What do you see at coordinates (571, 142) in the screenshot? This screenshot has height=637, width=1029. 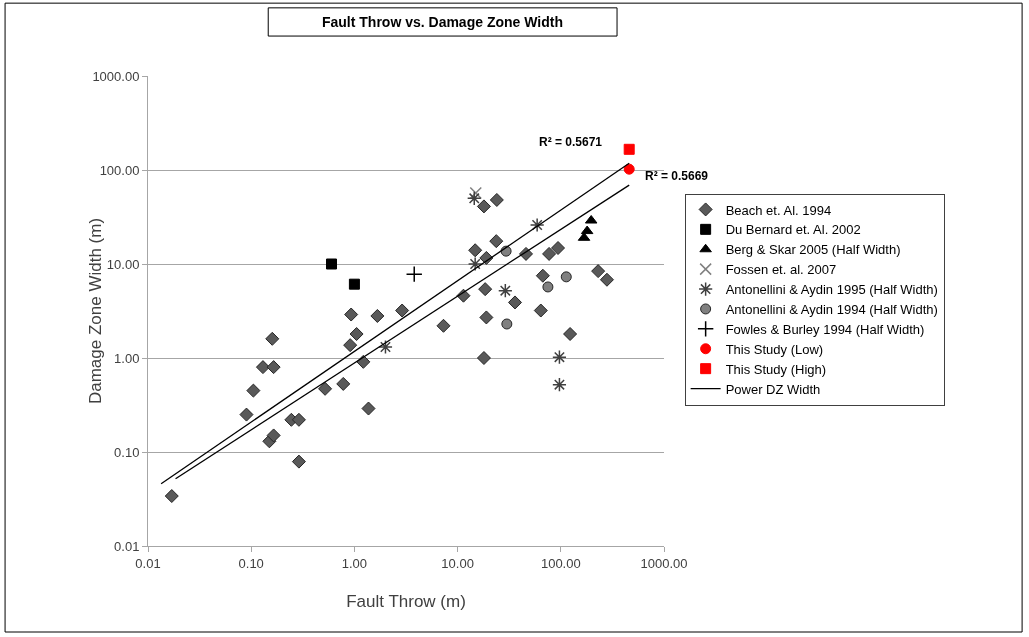 I see `annotation: R² = 0.5671` at bounding box center [571, 142].